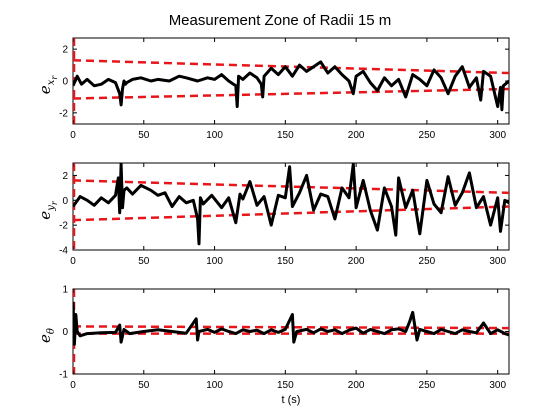  I want to click on y-tick-label: -4, so click(63, 251).